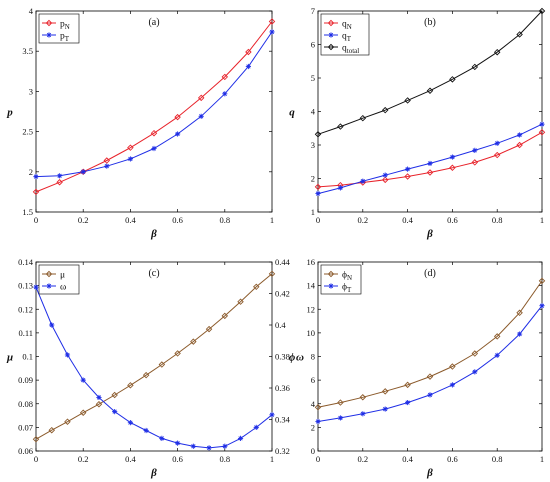  What do you see at coordinates (27, 357) in the screenshot?
I see `y-tick-label: 0.1` at bounding box center [27, 357].